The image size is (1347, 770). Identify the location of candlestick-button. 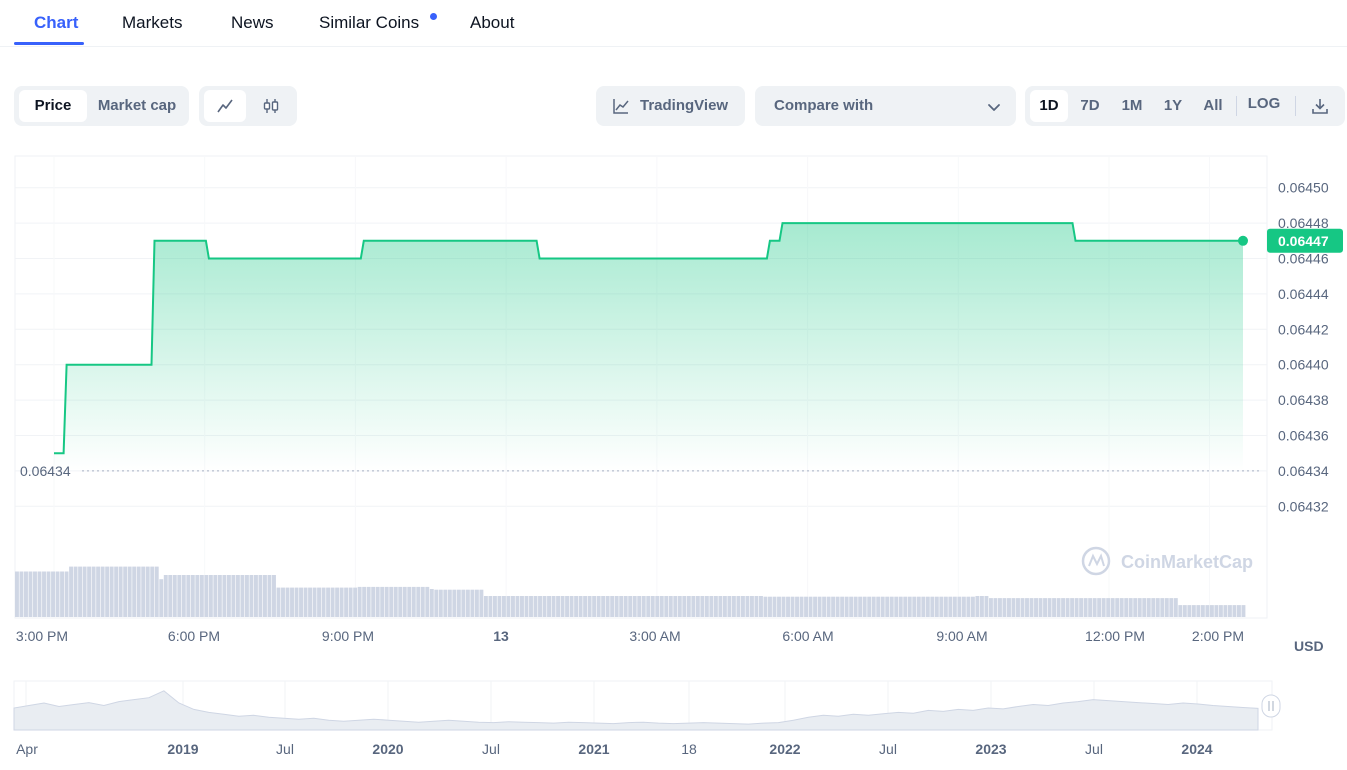
(271, 106).